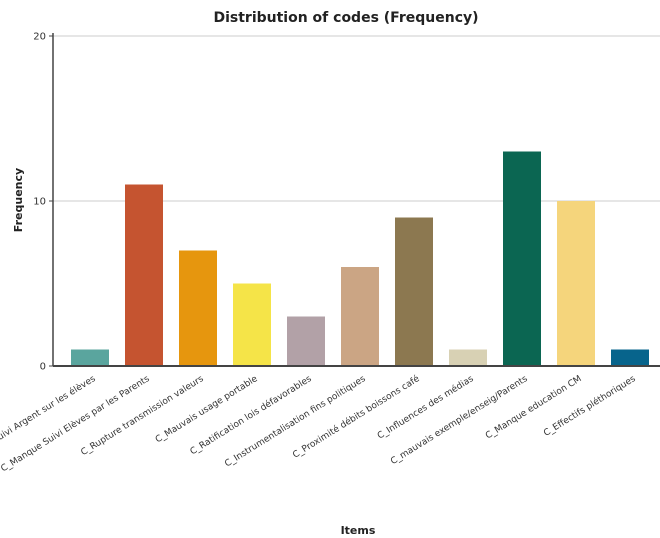  What do you see at coordinates (358, 530) in the screenshot?
I see `x-axis-label: Items` at bounding box center [358, 530].